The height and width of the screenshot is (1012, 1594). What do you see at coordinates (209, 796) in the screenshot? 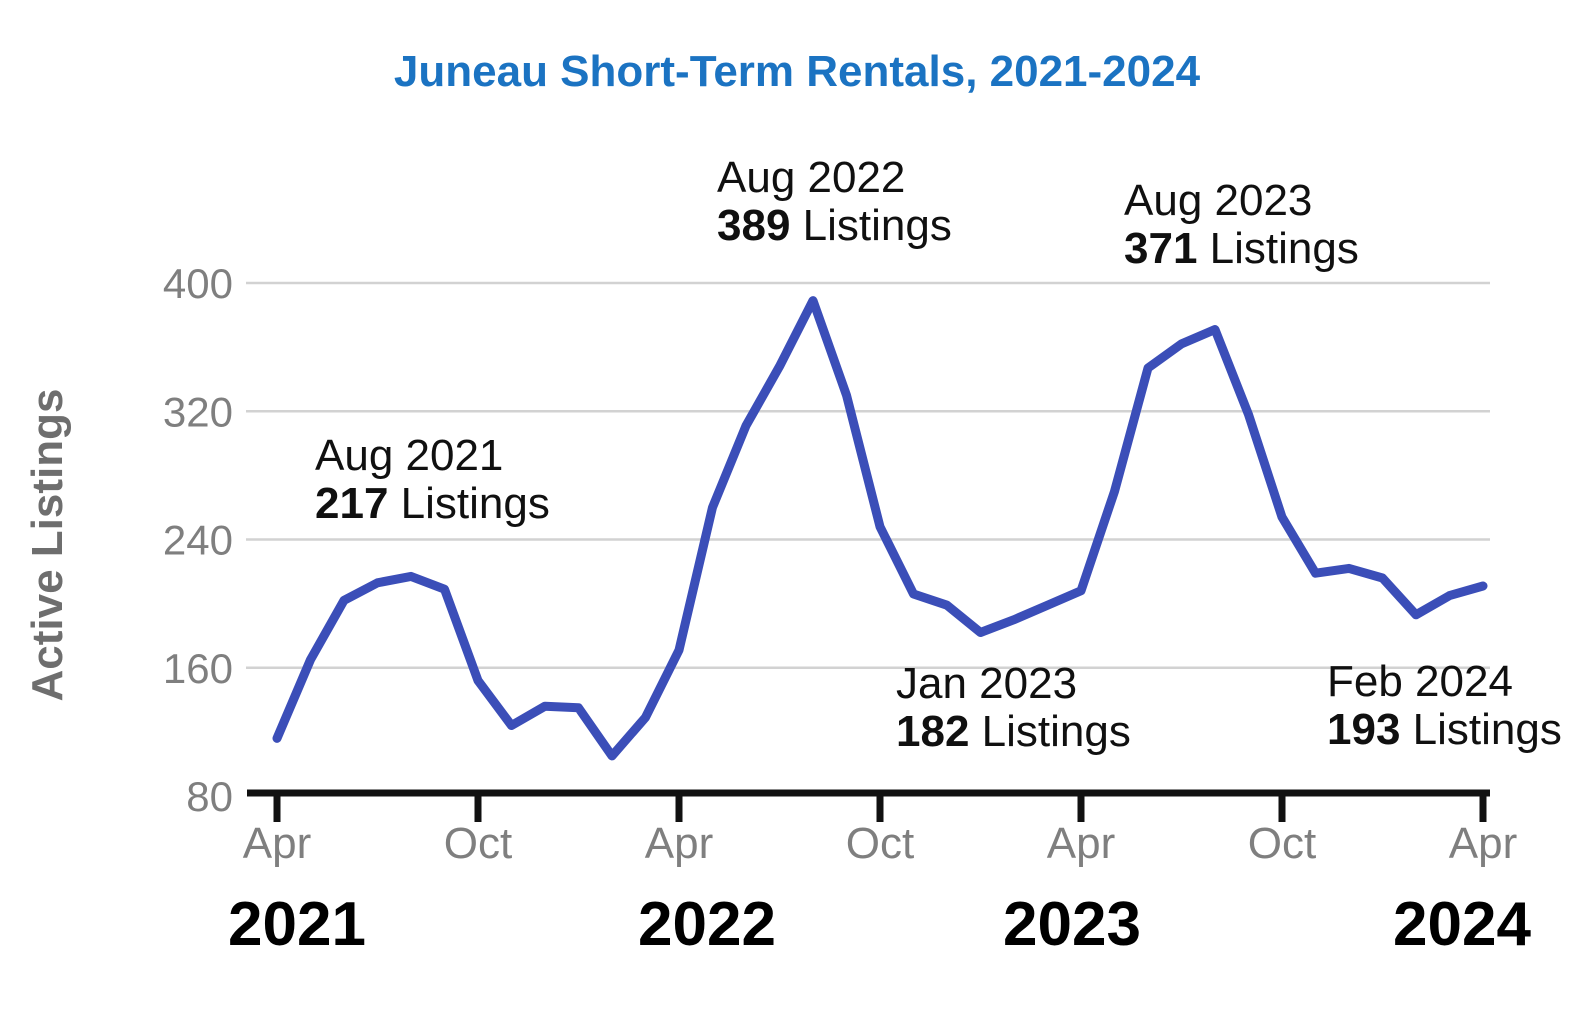
I see `y-tick-label: 80` at bounding box center [209, 796].